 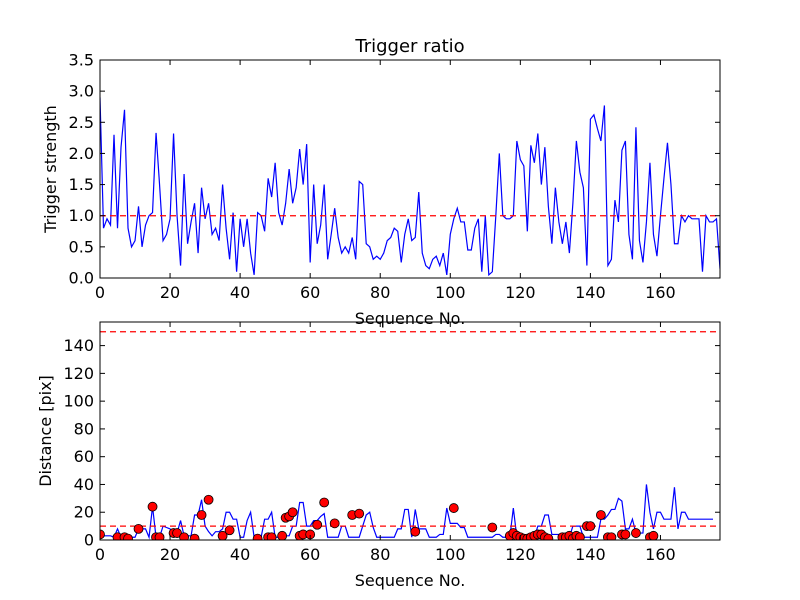 I want to click on y-tick-label: 120, so click(x=78, y=373).